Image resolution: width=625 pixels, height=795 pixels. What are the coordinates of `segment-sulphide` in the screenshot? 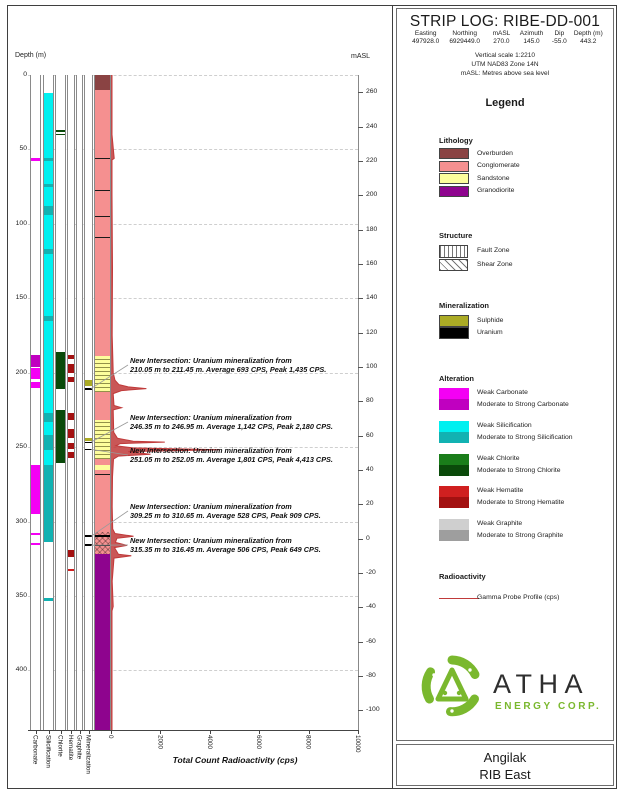 It's located at (88, 383).